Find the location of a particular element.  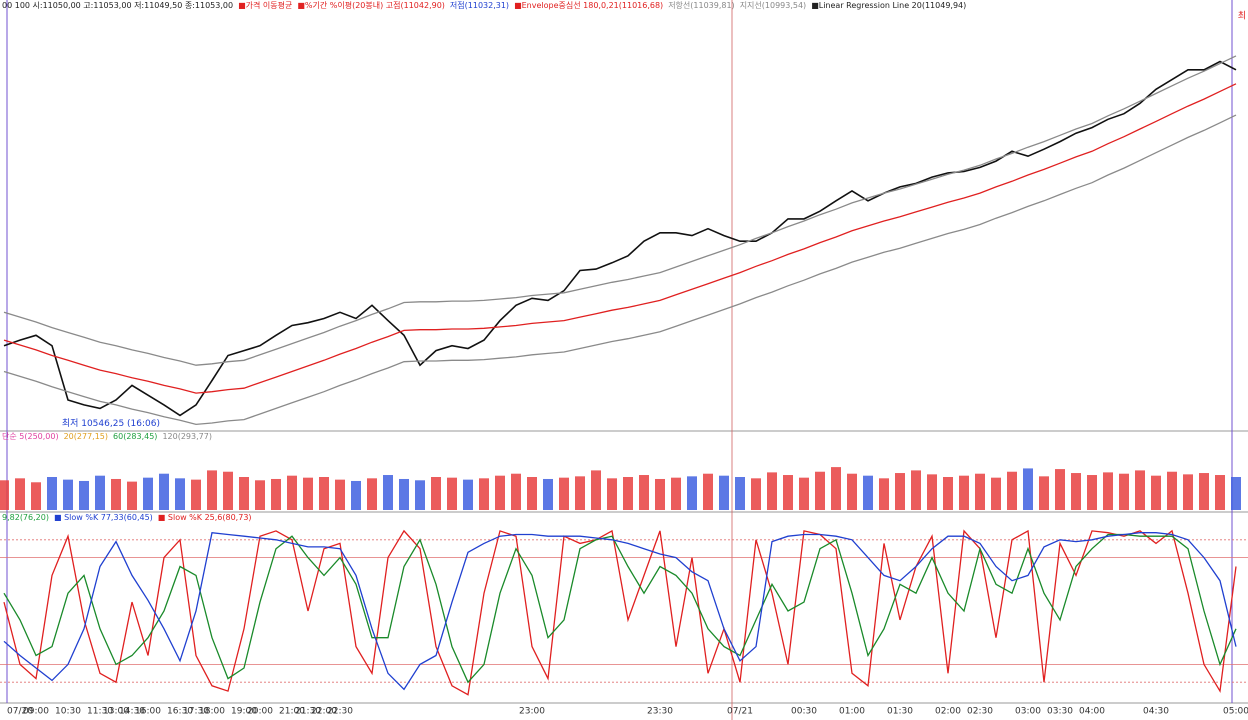

x-tick-label: 22:30 is located at coordinates (340, 712).